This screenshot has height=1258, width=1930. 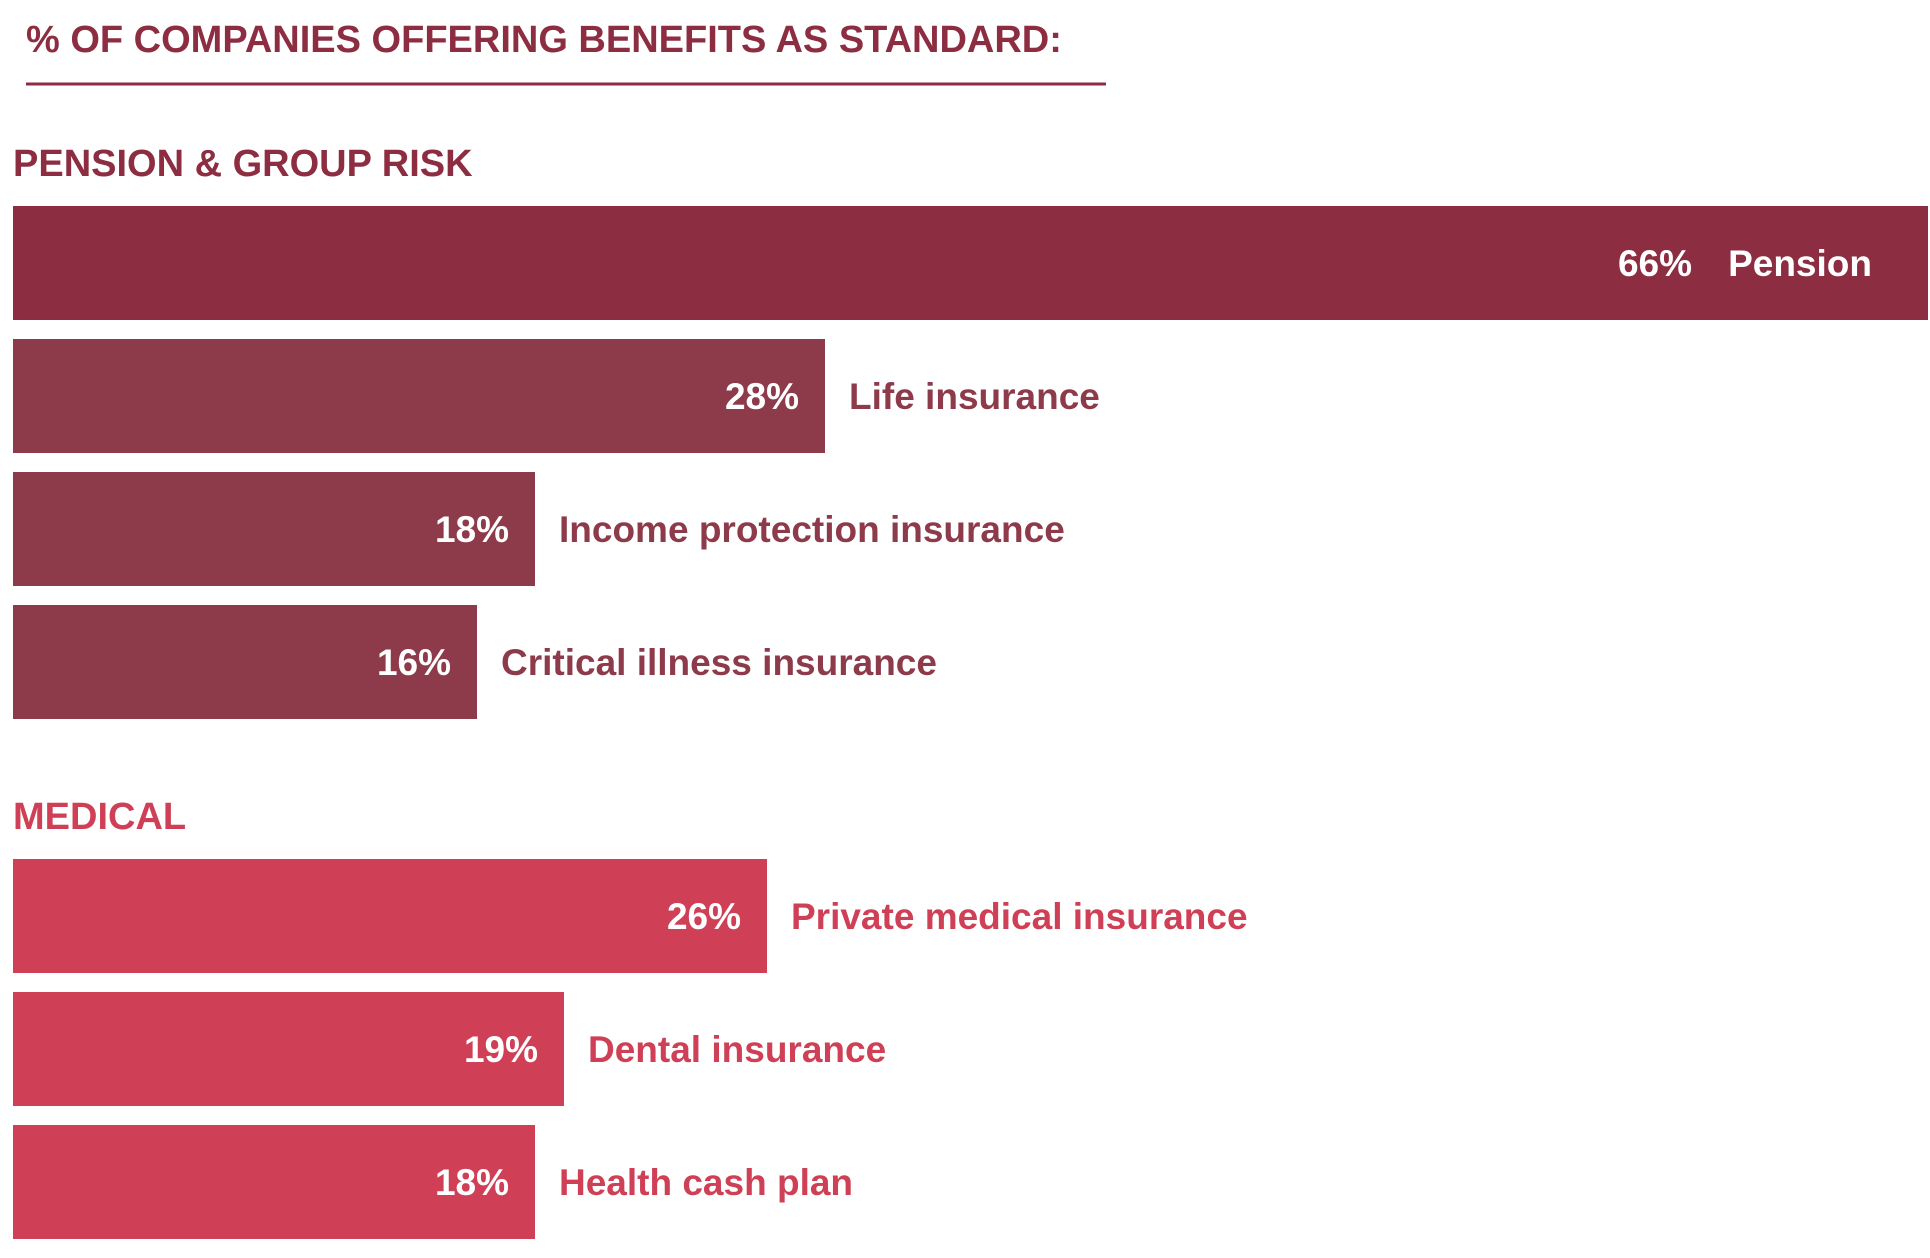 I want to click on group-heading: MEDICAL, so click(x=99, y=817).